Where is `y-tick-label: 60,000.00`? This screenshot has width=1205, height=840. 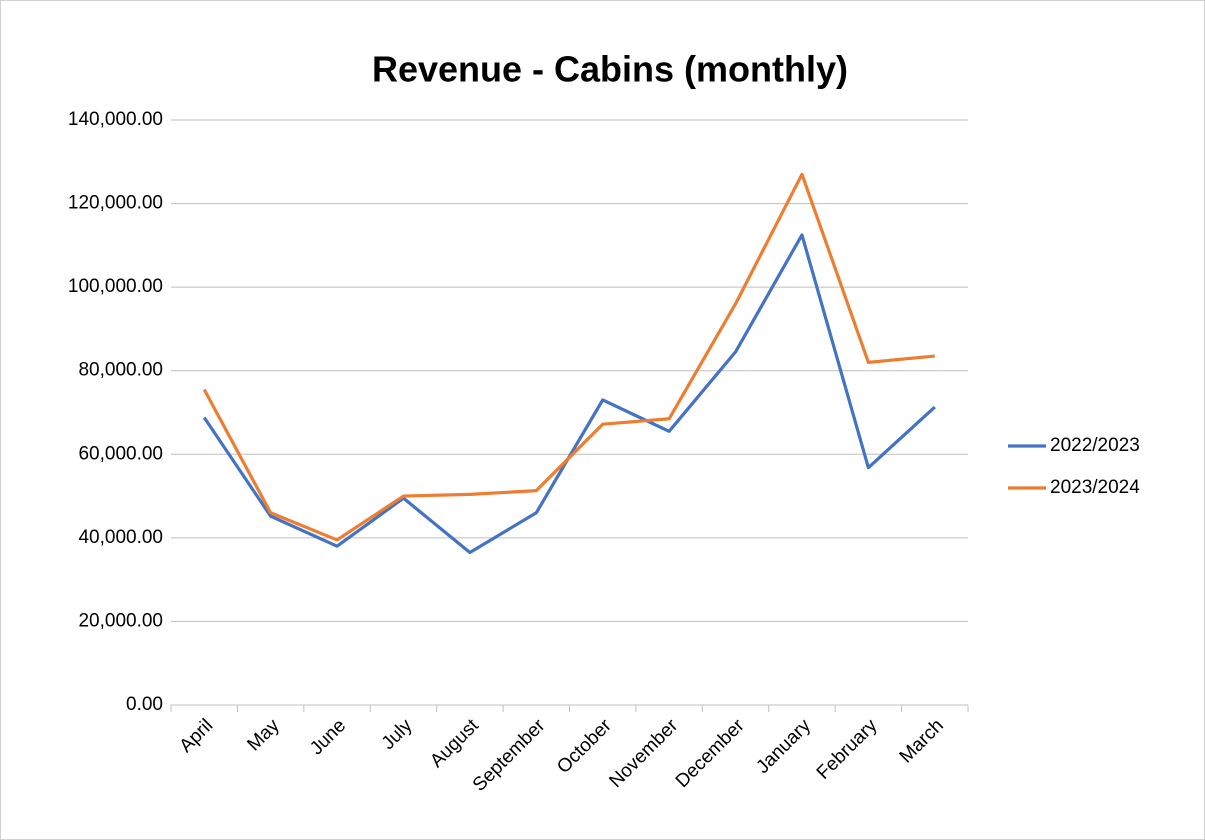
y-tick-label: 60,000.00 is located at coordinates (120, 453).